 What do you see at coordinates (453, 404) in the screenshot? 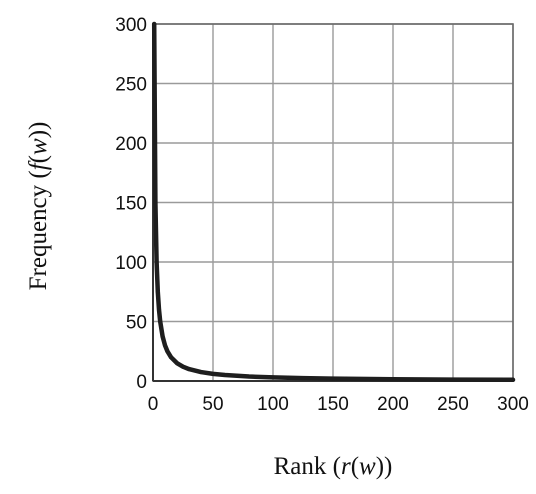
I see `x-tick-label-5: 250` at bounding box center [453, 404].